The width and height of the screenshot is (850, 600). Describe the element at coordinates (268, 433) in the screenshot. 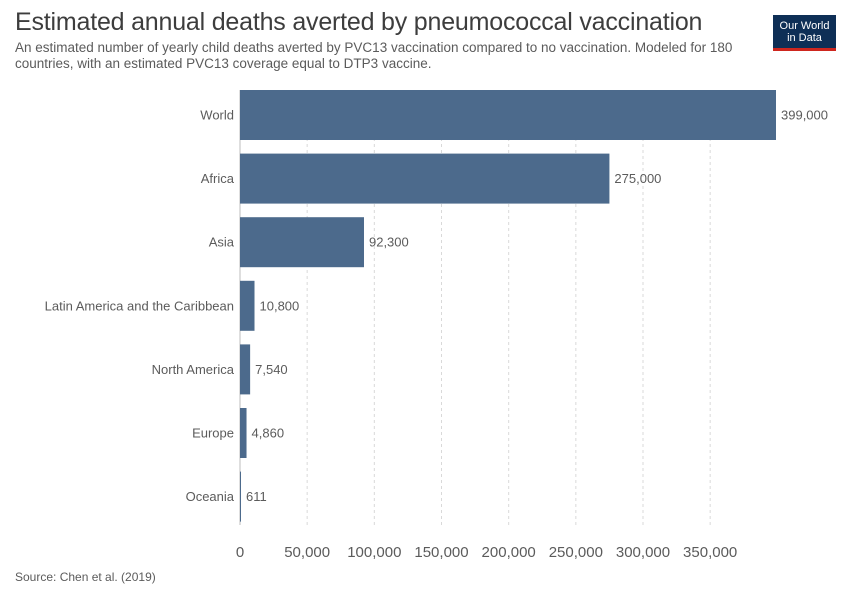

I see `value-label: 4,860` at that location.